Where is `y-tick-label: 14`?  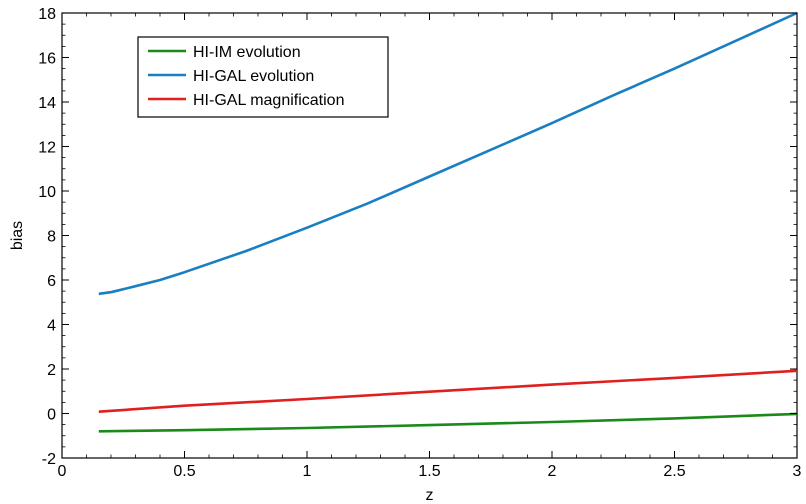
y-tick-label: 14 is located at coordinates (47, 103).